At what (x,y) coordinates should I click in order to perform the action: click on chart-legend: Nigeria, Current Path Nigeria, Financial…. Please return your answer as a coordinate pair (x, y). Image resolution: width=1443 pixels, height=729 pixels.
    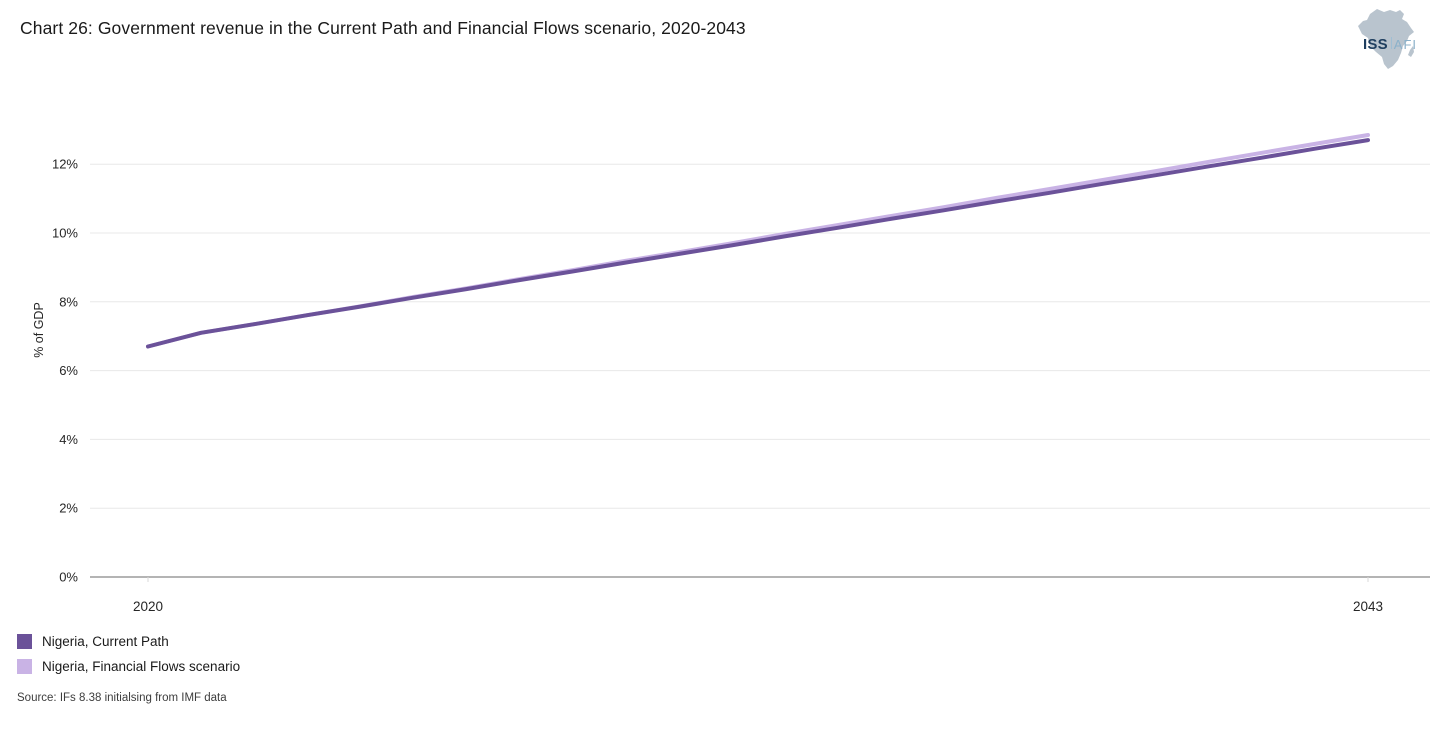
    Looking at the image, I should click on (128, 654).